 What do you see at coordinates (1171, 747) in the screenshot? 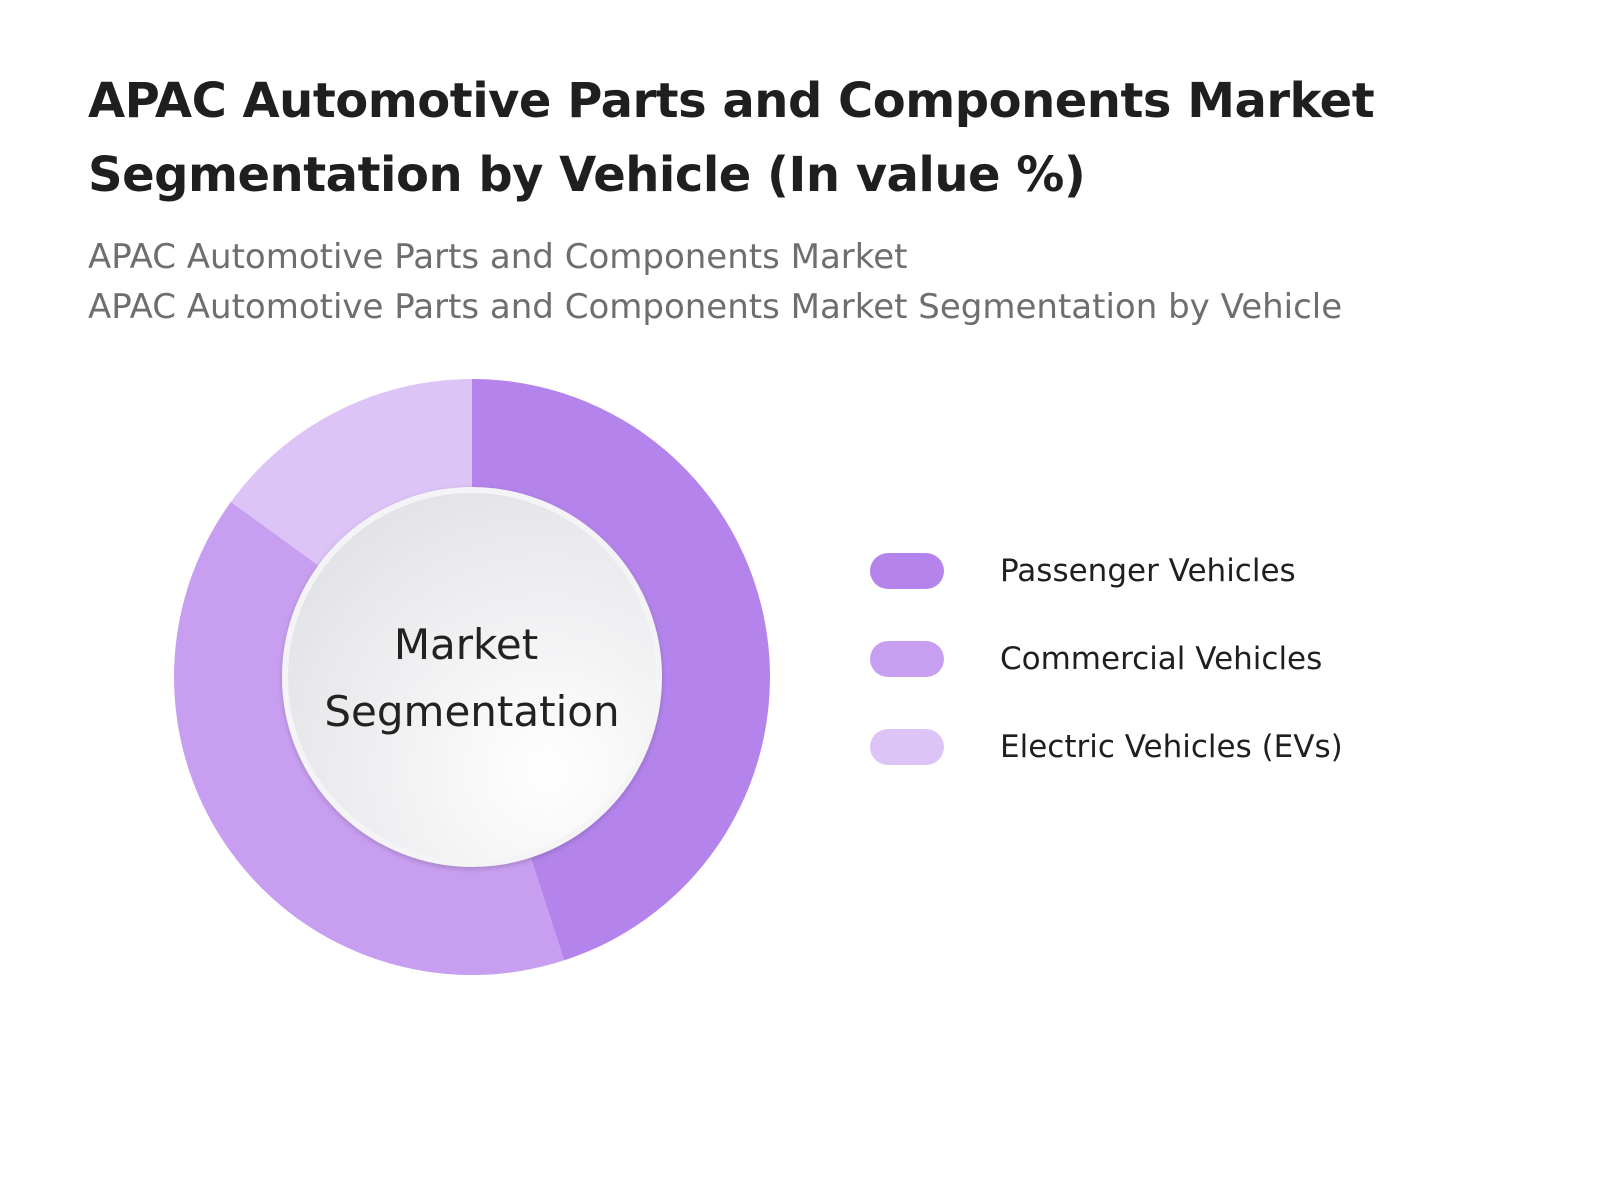
I see `legend-label-electric-vehicles: Electric Vehicles (EVs)` at bounding box center [1171, 747].